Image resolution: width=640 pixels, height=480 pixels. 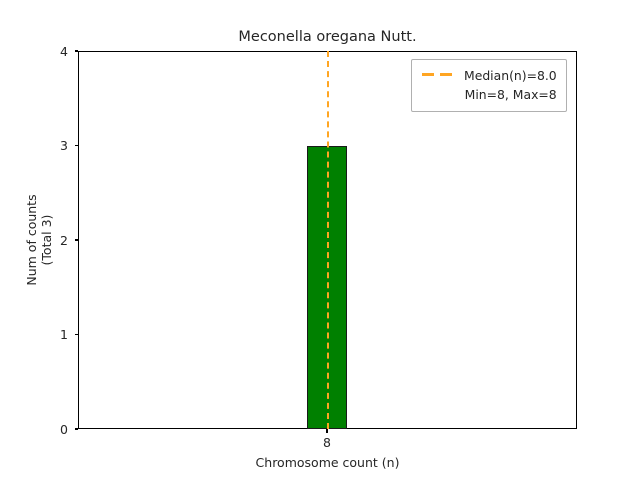 I want to click on y-tick-label: 1, so click(x=64, y=334).